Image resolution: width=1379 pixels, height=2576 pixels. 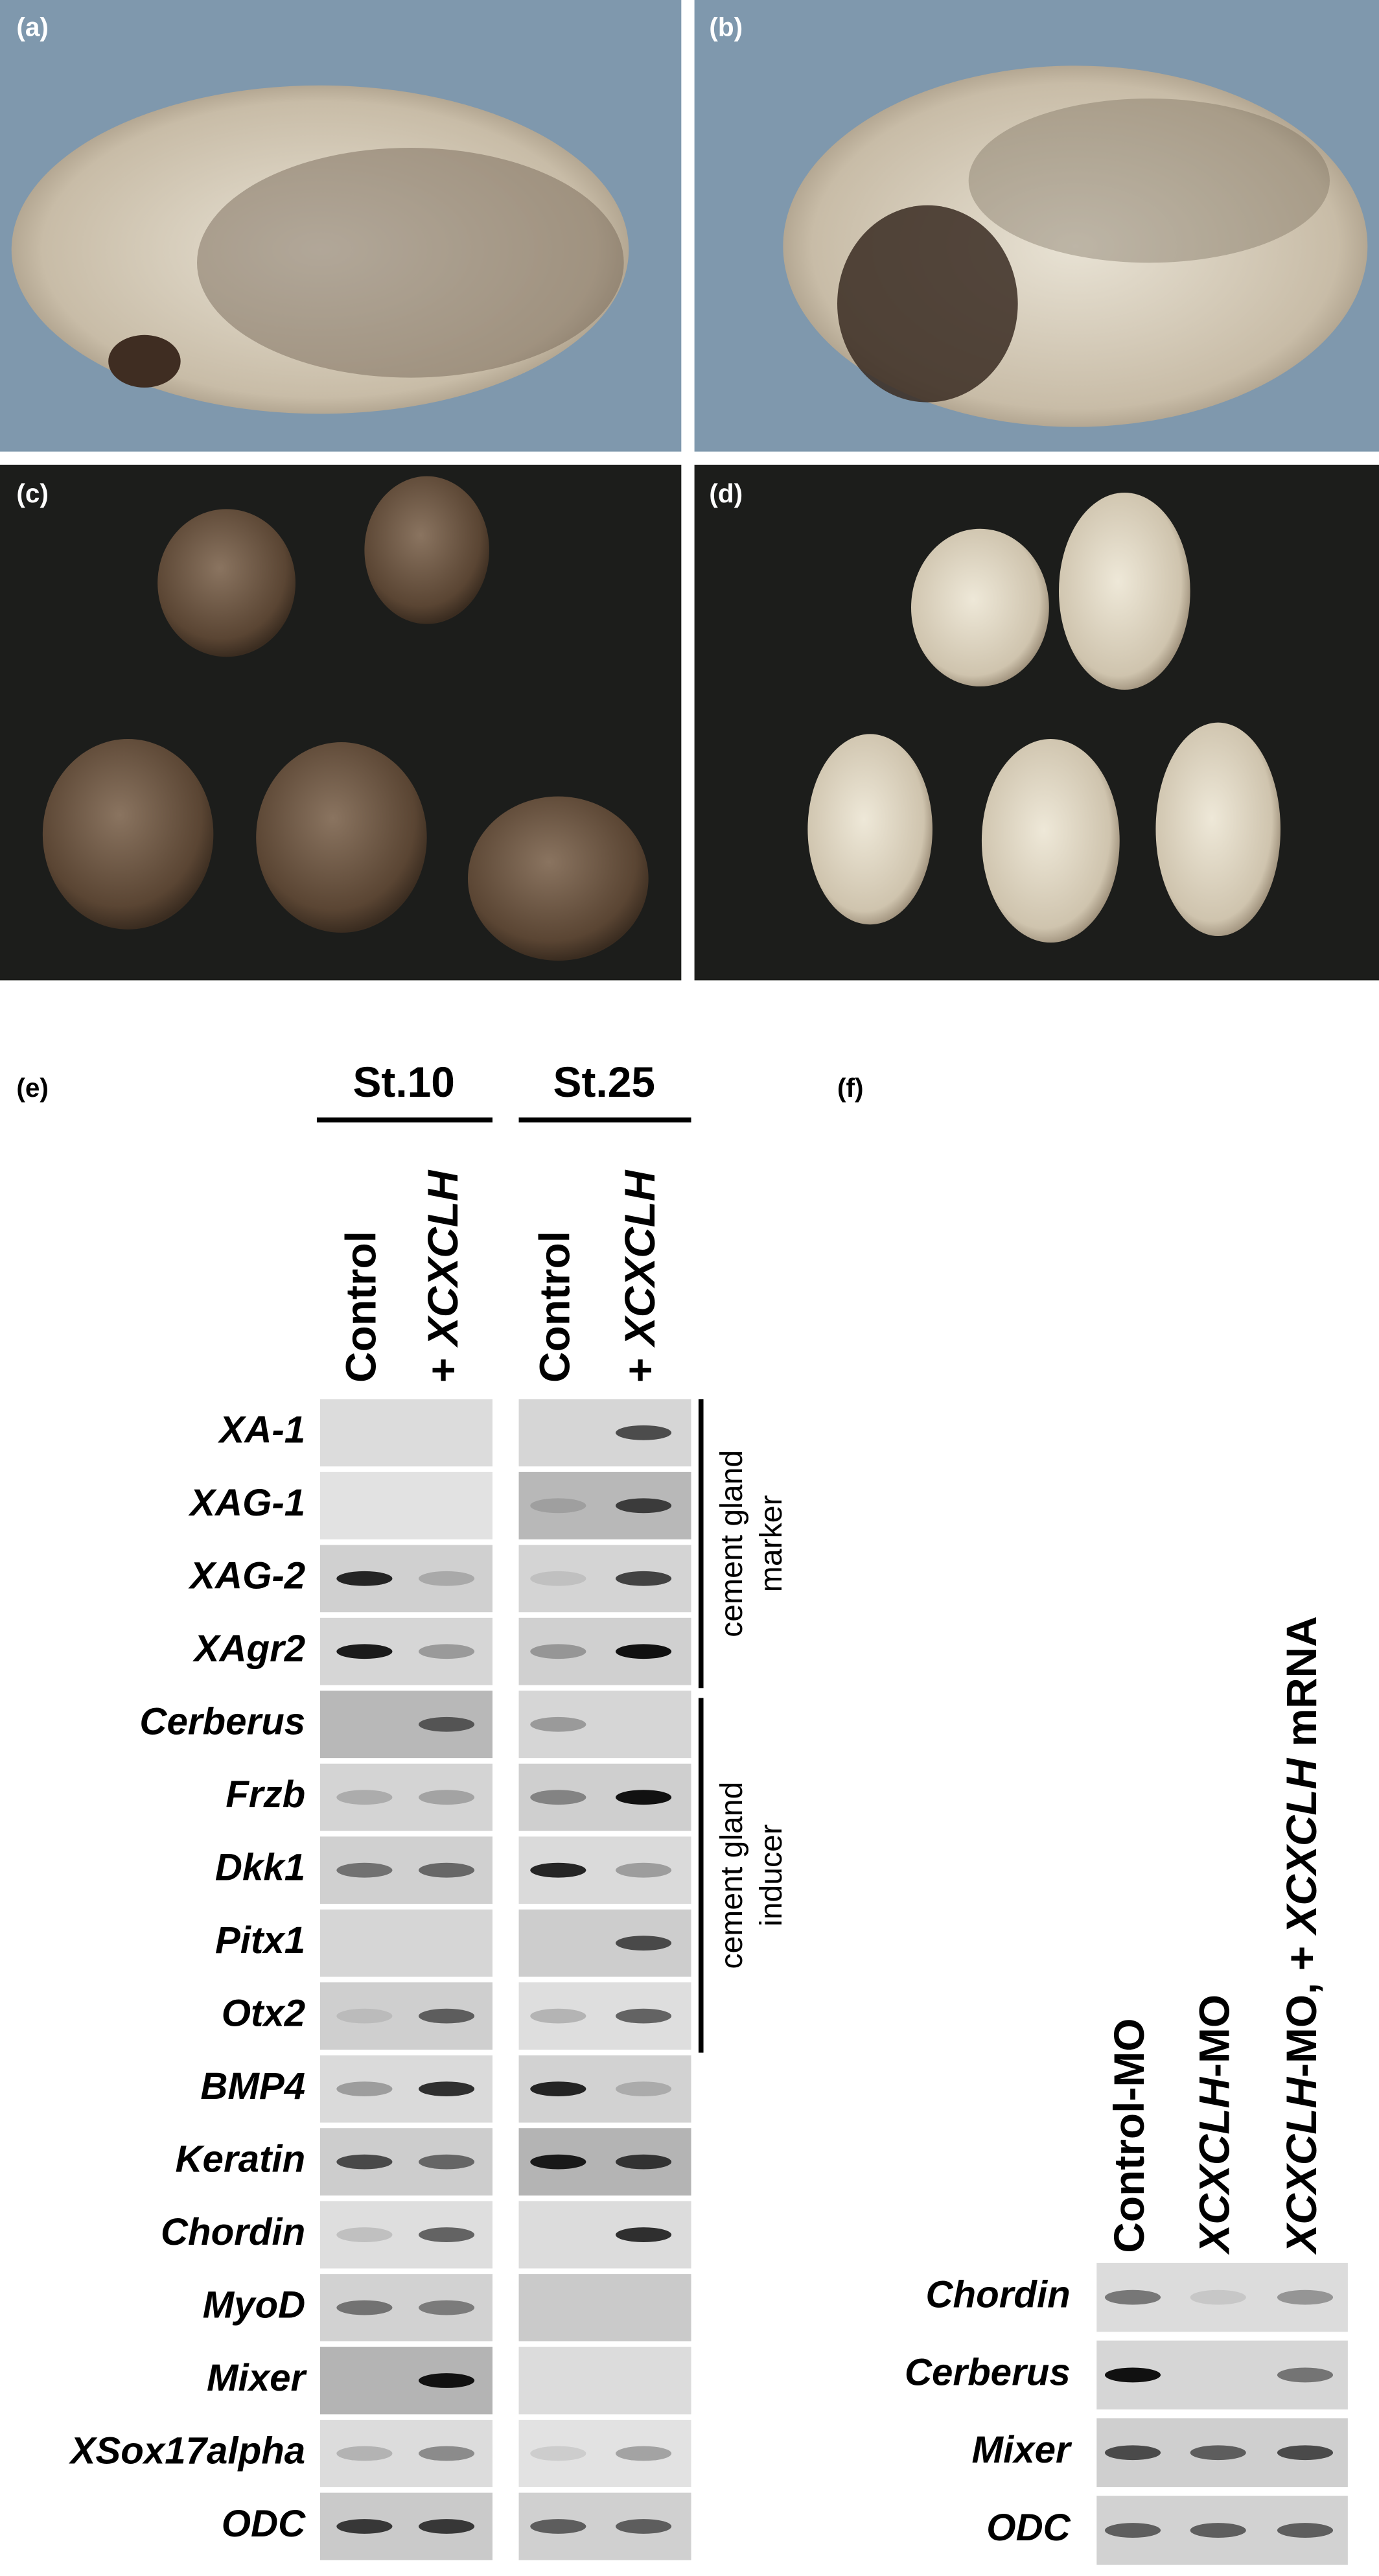 What do you see at coordinates (604, 1082) in the screenshot?
I see `stage-label: St.25` at bounding box center [604, 1082].